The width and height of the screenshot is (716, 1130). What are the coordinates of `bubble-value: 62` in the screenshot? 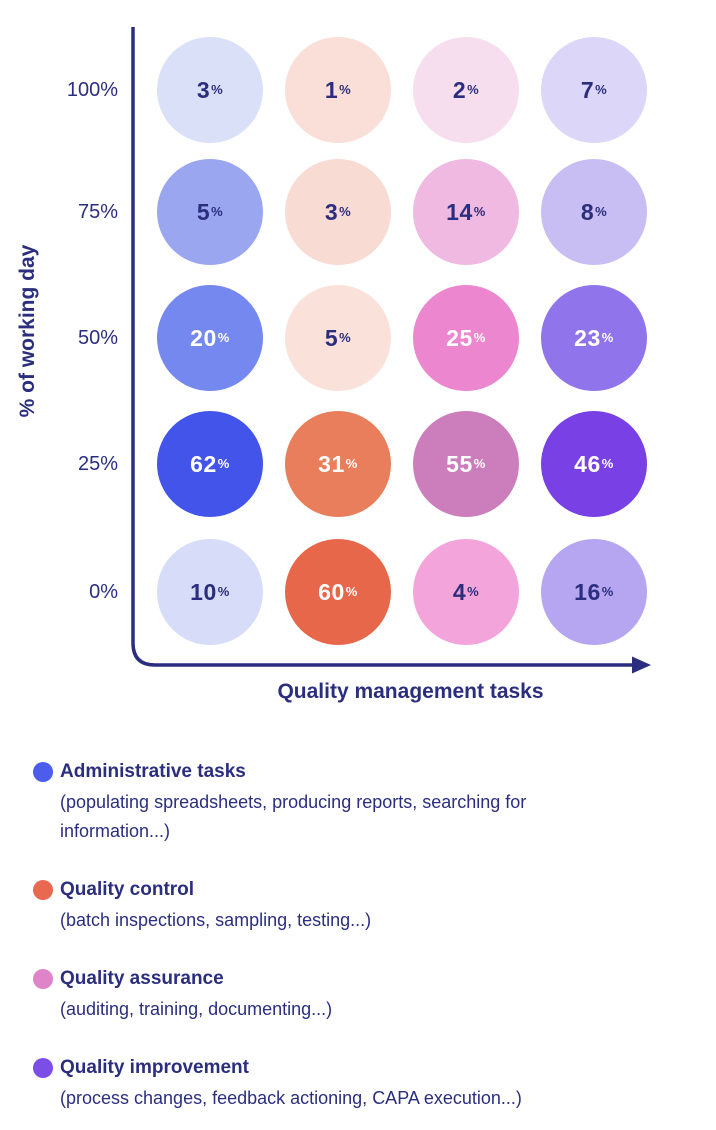 It's located at (203, 463).